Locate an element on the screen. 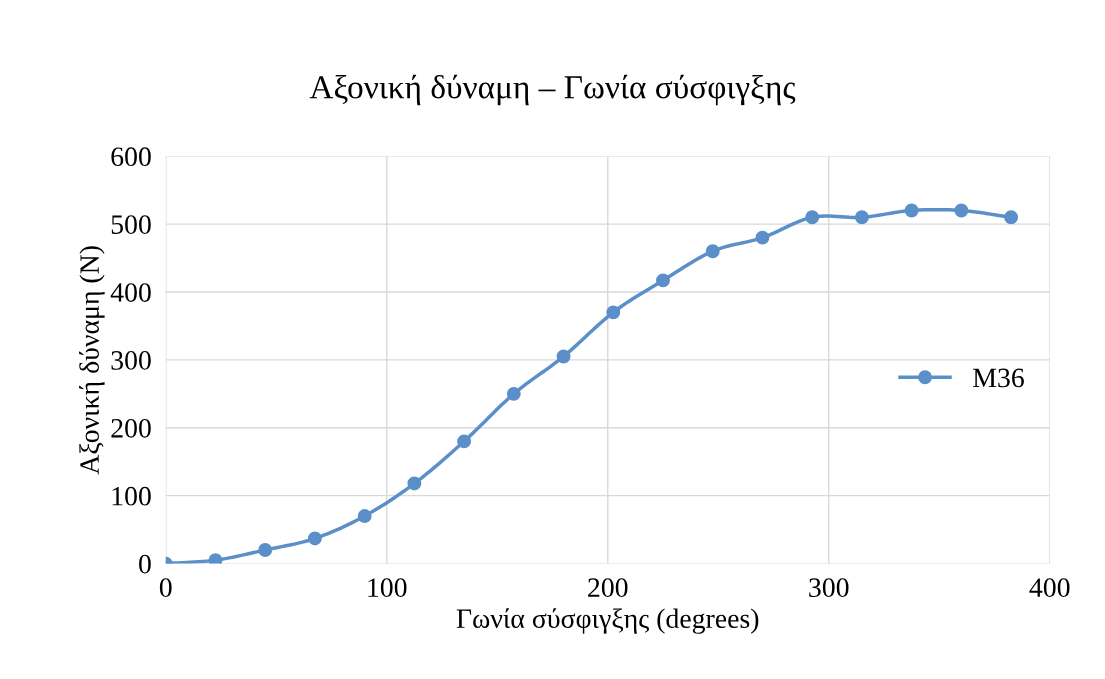 The height and width of the screenshot is (679, 1105). y-tick-label: 500 is located at coordinates (131, 224).